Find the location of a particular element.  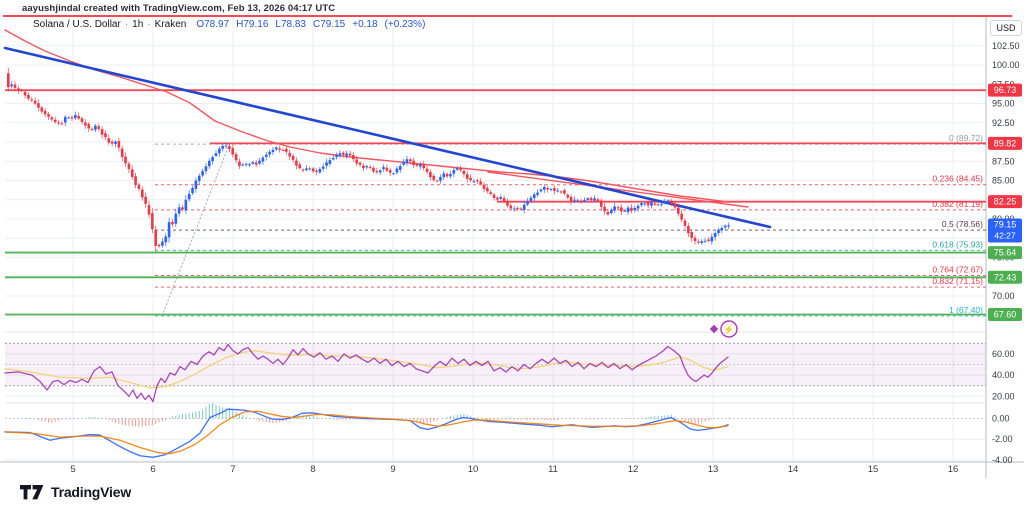

time-axis: 5 6 7 8 9 10 11 12 13 14 15 16 is located at coordinates (514, 469).